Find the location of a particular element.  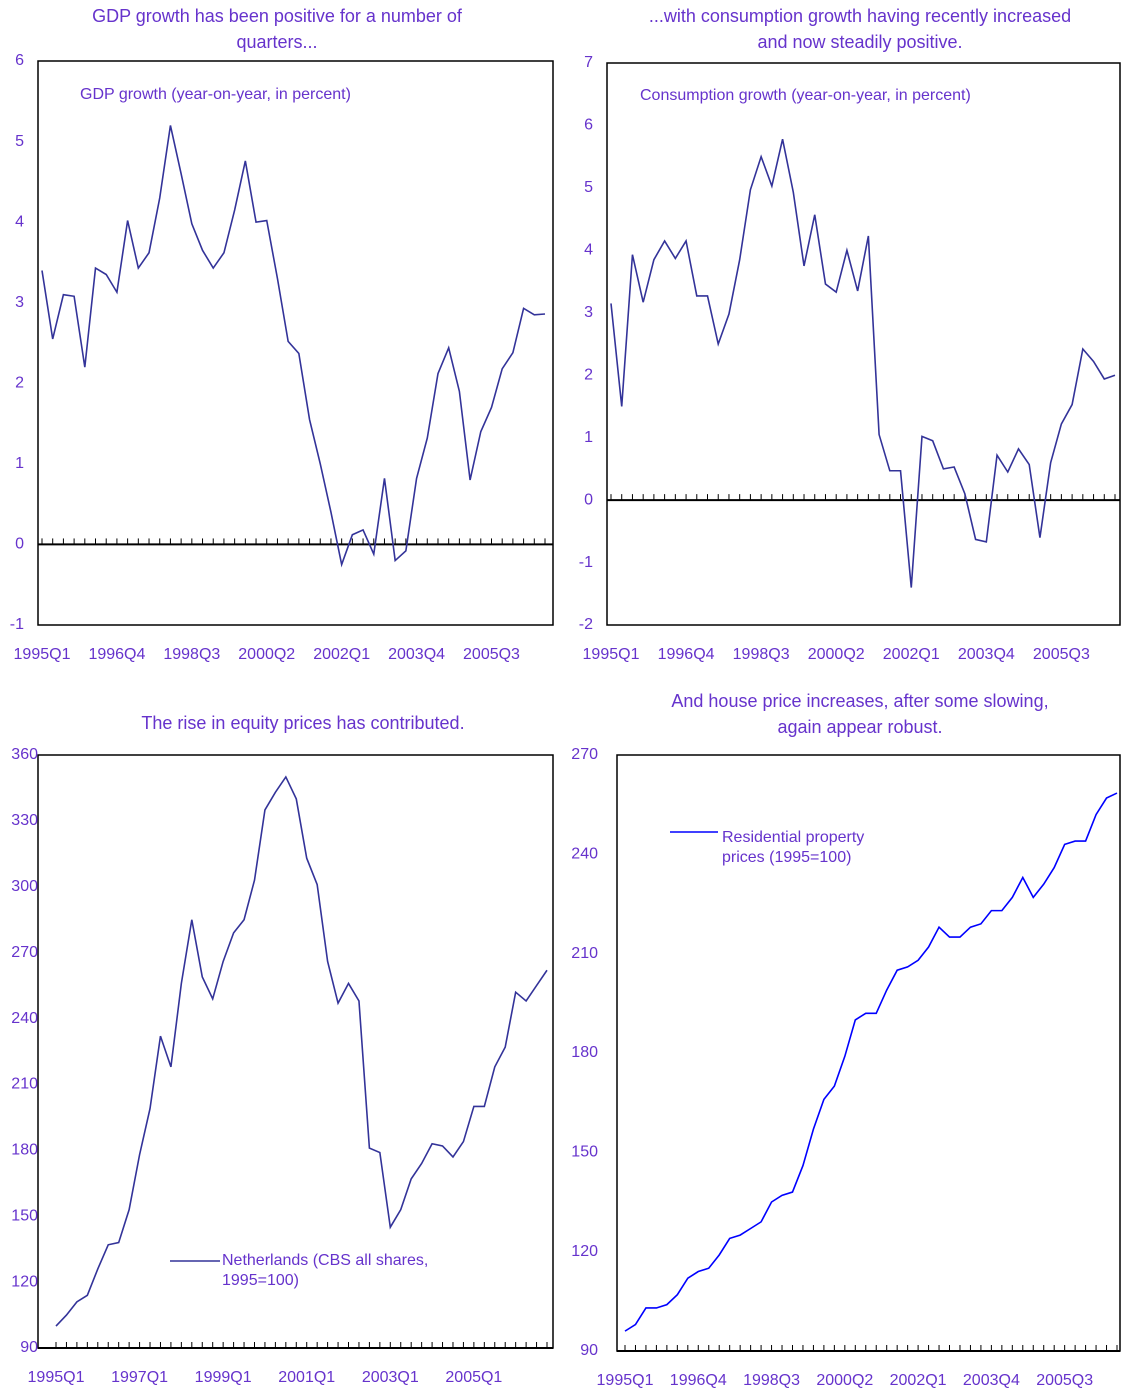

legend-label: Residential property prices (1995=100) is located at coordinates (793, 847).